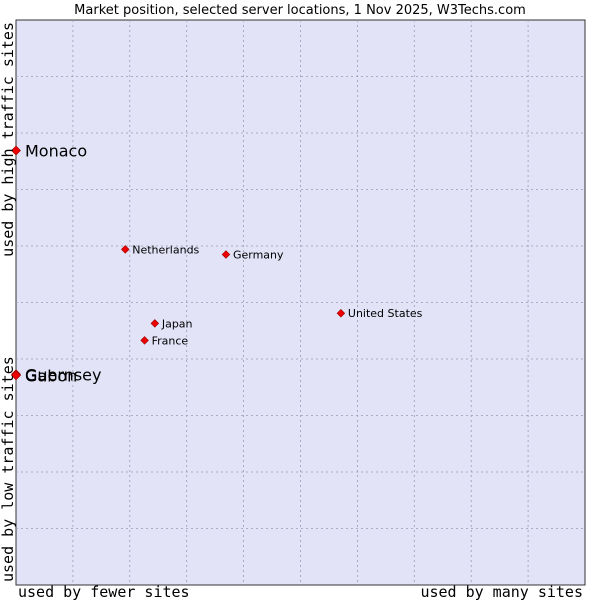 The image size is (600, 600). I want to click on data-label-monaco: Monaco, so click(56, 151).